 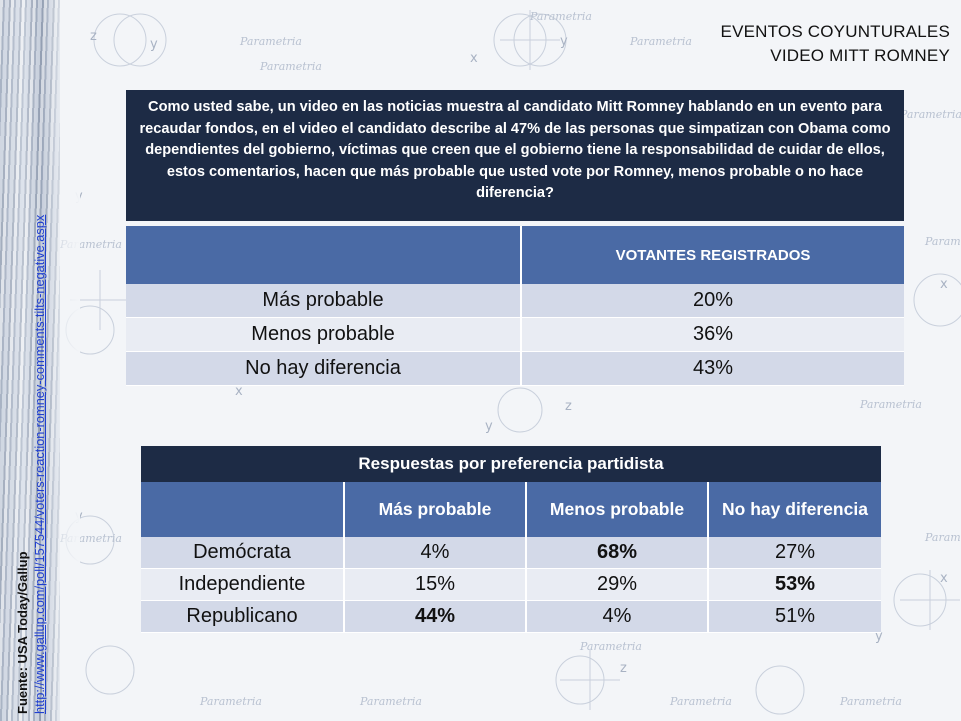 I want to click on table-row: No hay diferencia 43%, so click(x=515, y=368).